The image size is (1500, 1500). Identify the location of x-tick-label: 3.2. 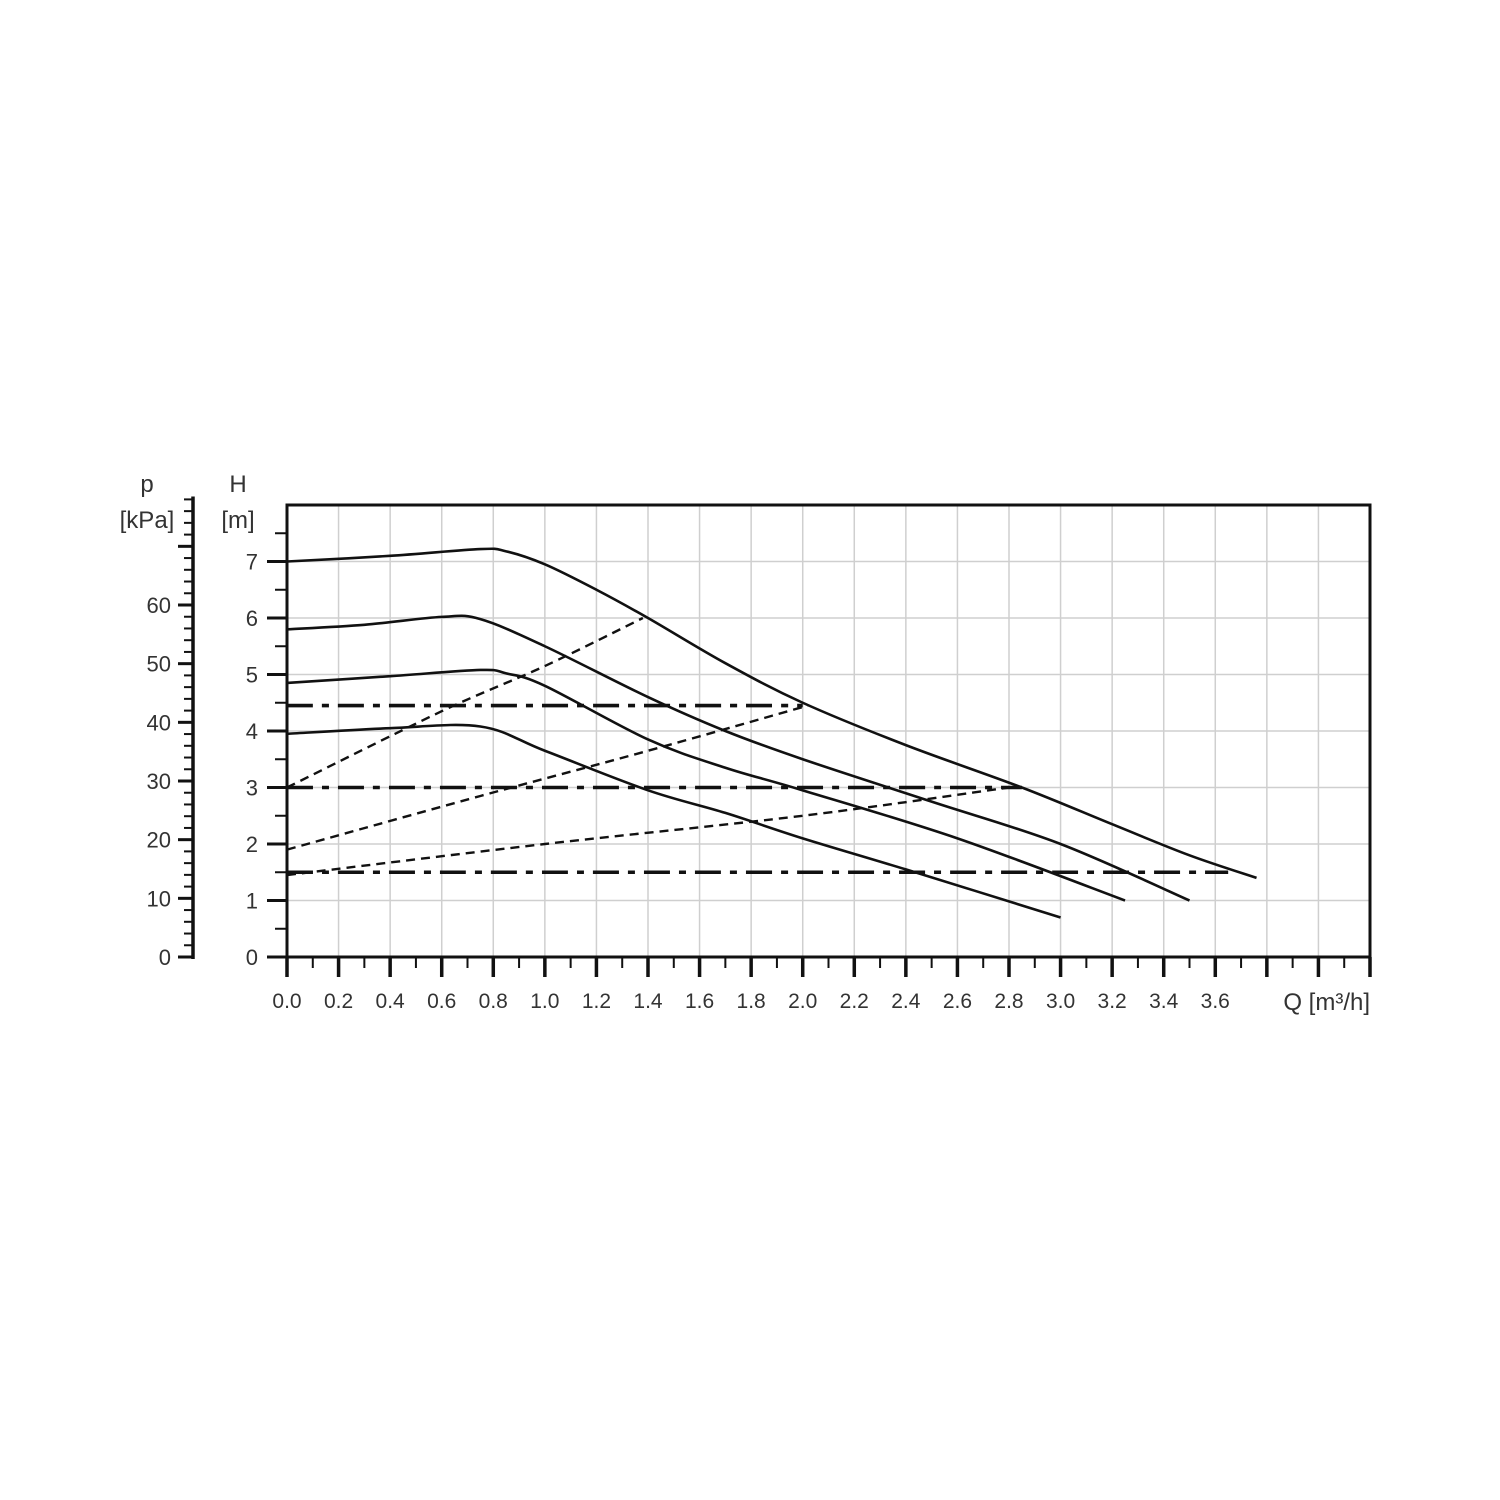
(1112, 1001).